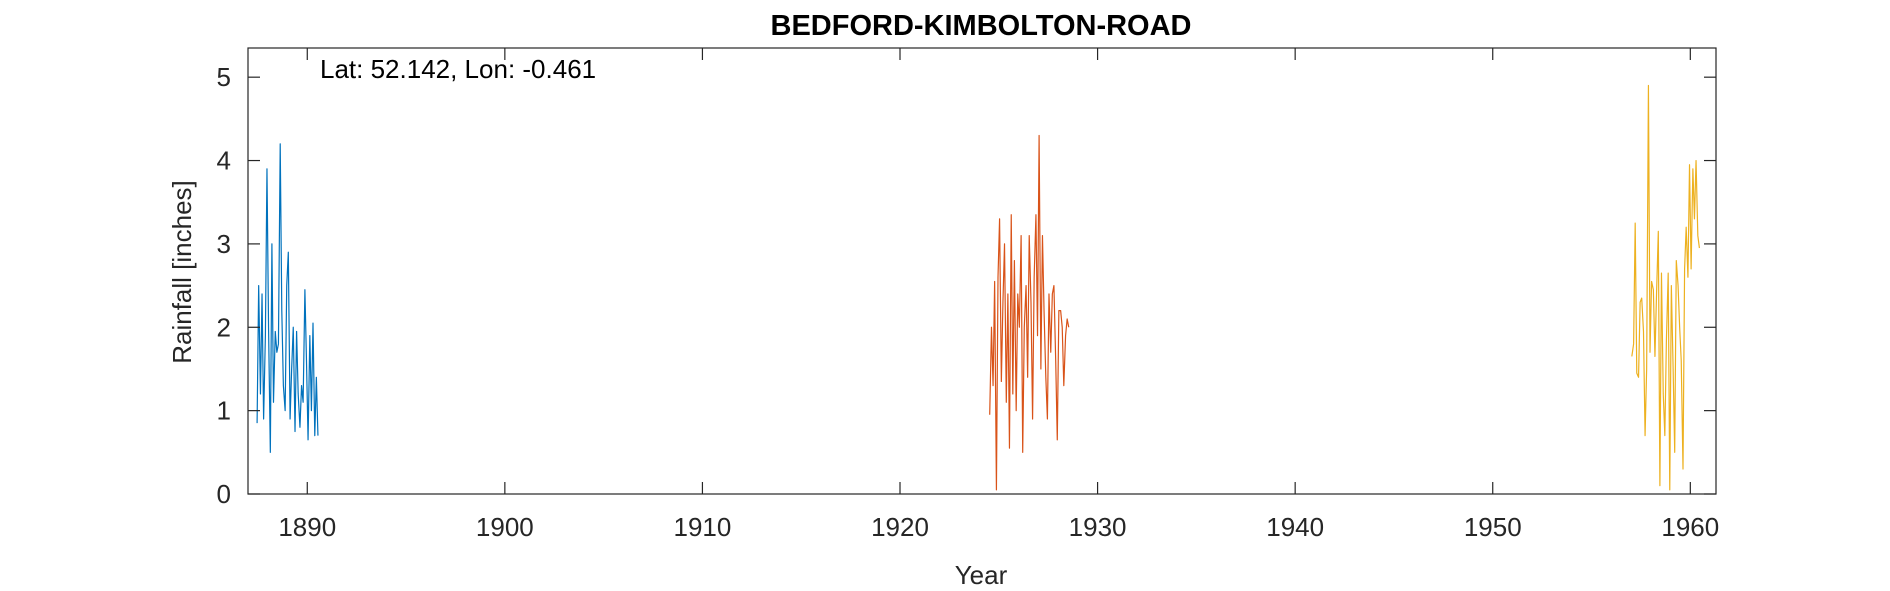  Describe the element at coordinates (703, 527) in the screenshot. I see `x-tick-label: 1910` at that location.